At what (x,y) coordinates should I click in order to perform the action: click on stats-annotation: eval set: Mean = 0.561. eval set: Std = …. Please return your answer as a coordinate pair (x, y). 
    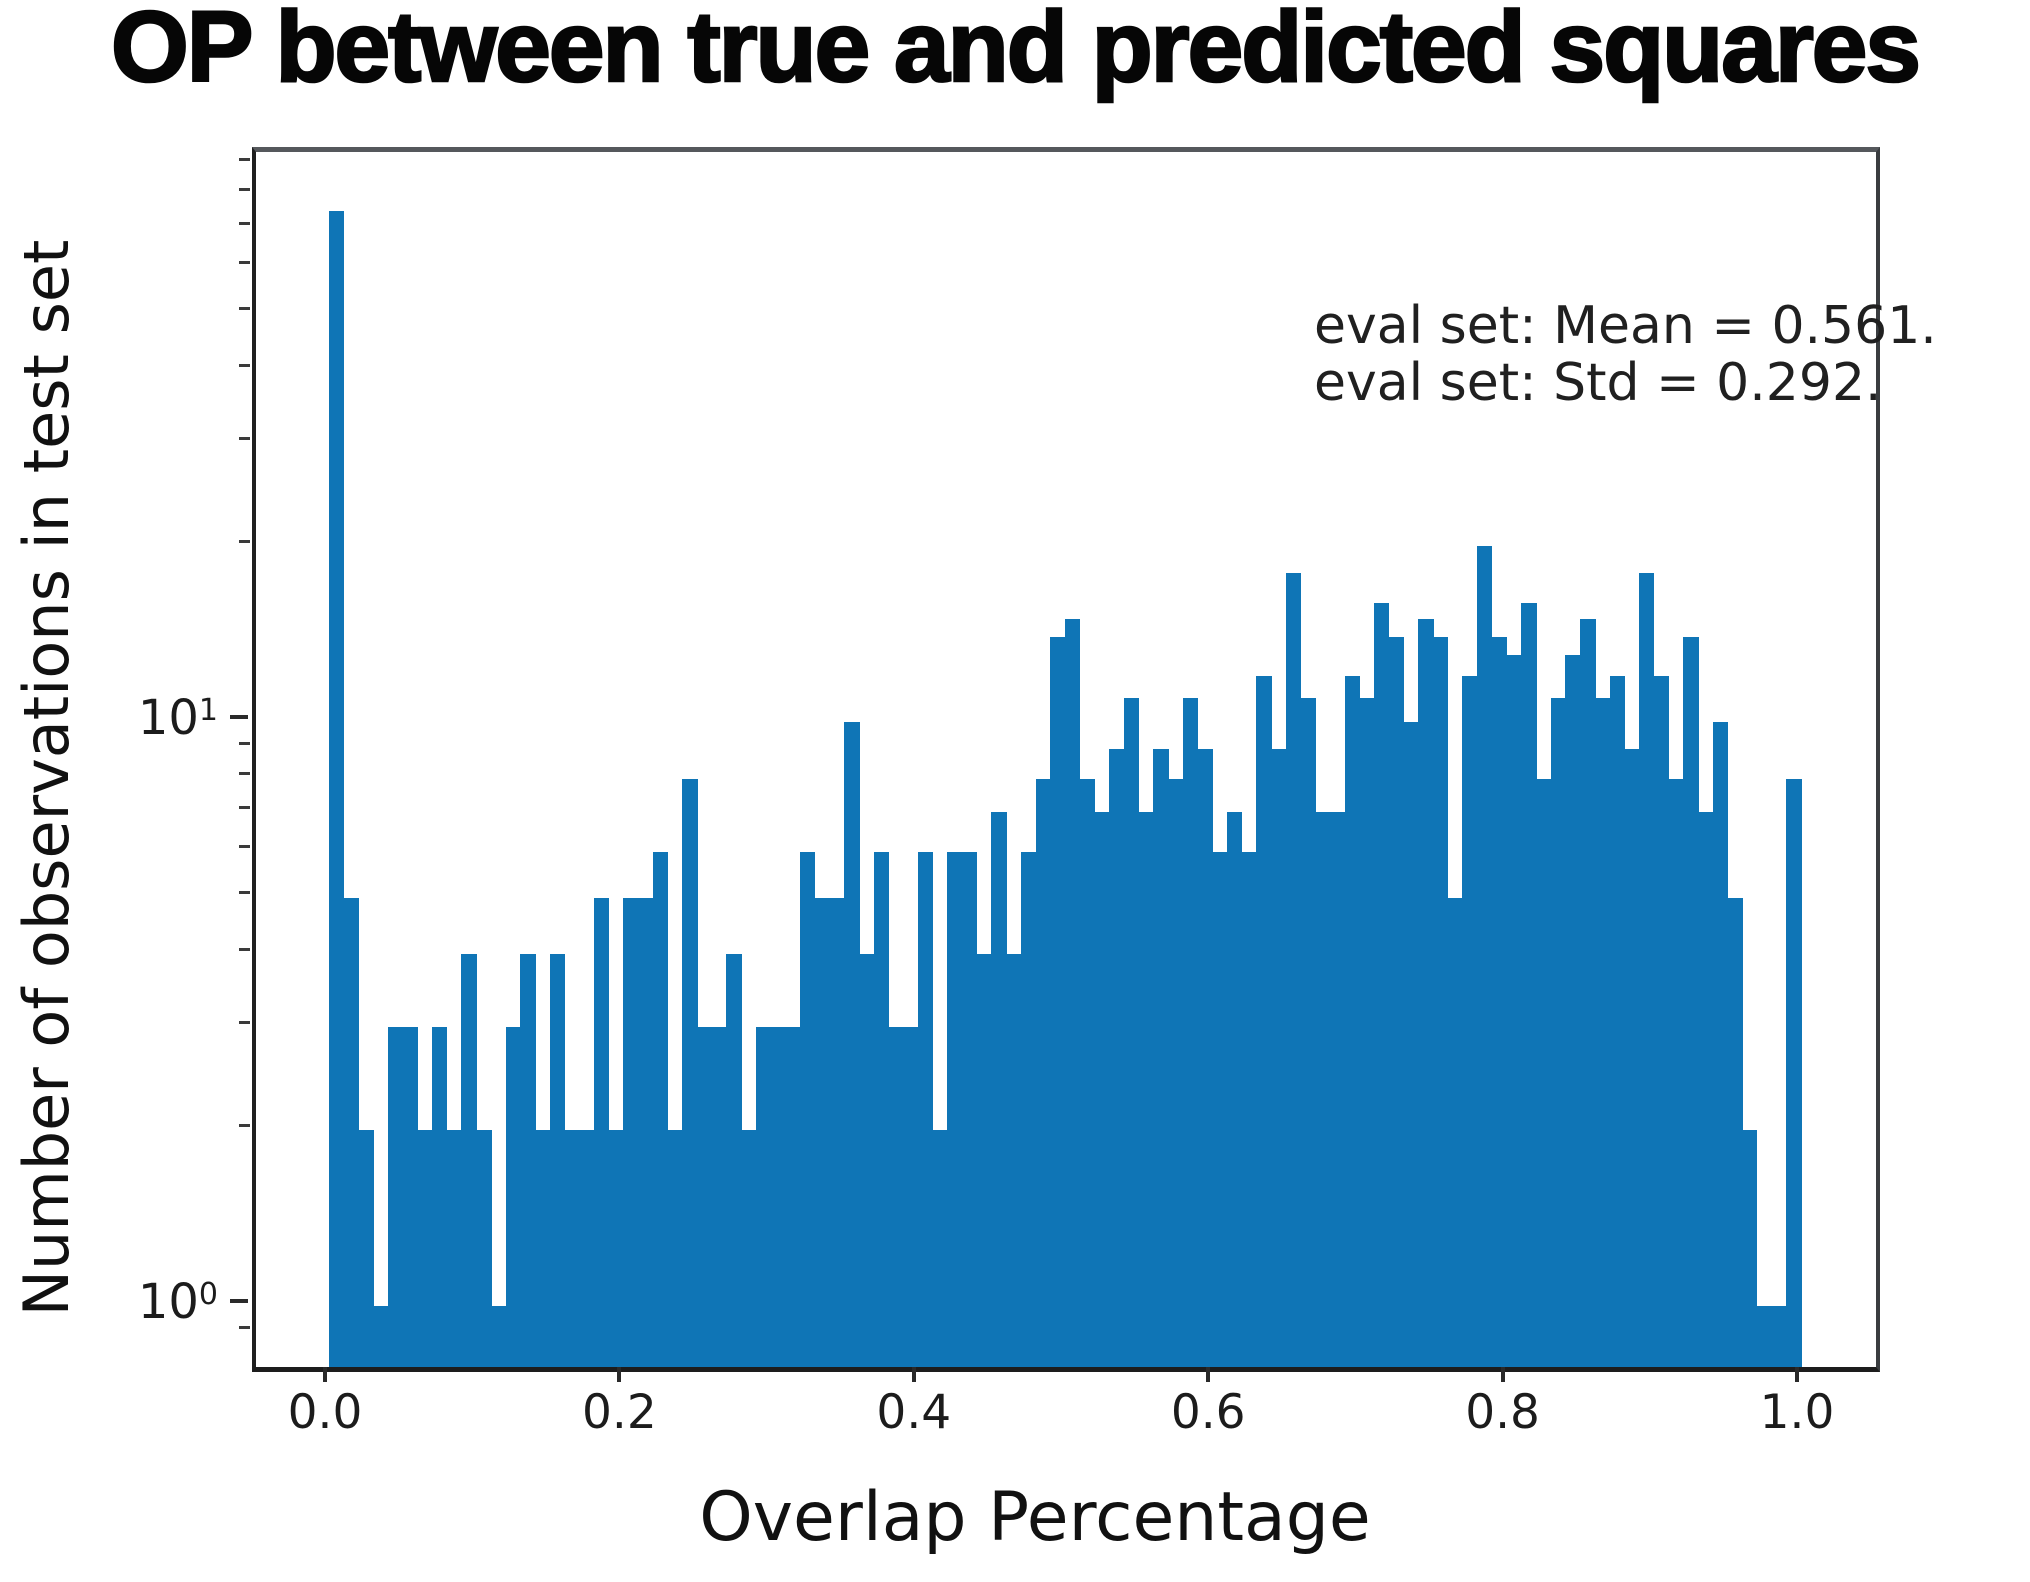
    Looking at the image, I should click on (1625, 355).